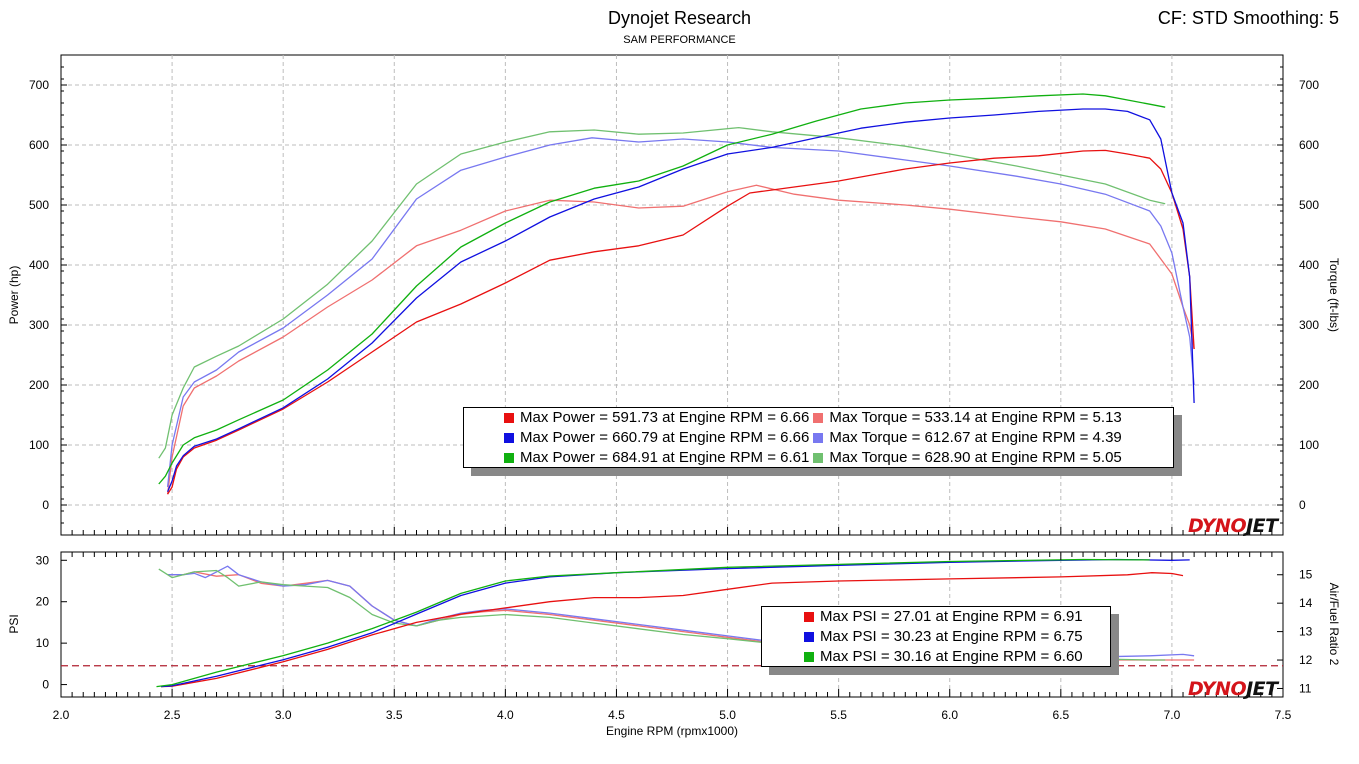 This screenshot has width=1359, height=764. What do you see at coordinates (39, 205) in the screenshot?
I see `power-tick-label-500: 500` at bounding box center [39, 205].